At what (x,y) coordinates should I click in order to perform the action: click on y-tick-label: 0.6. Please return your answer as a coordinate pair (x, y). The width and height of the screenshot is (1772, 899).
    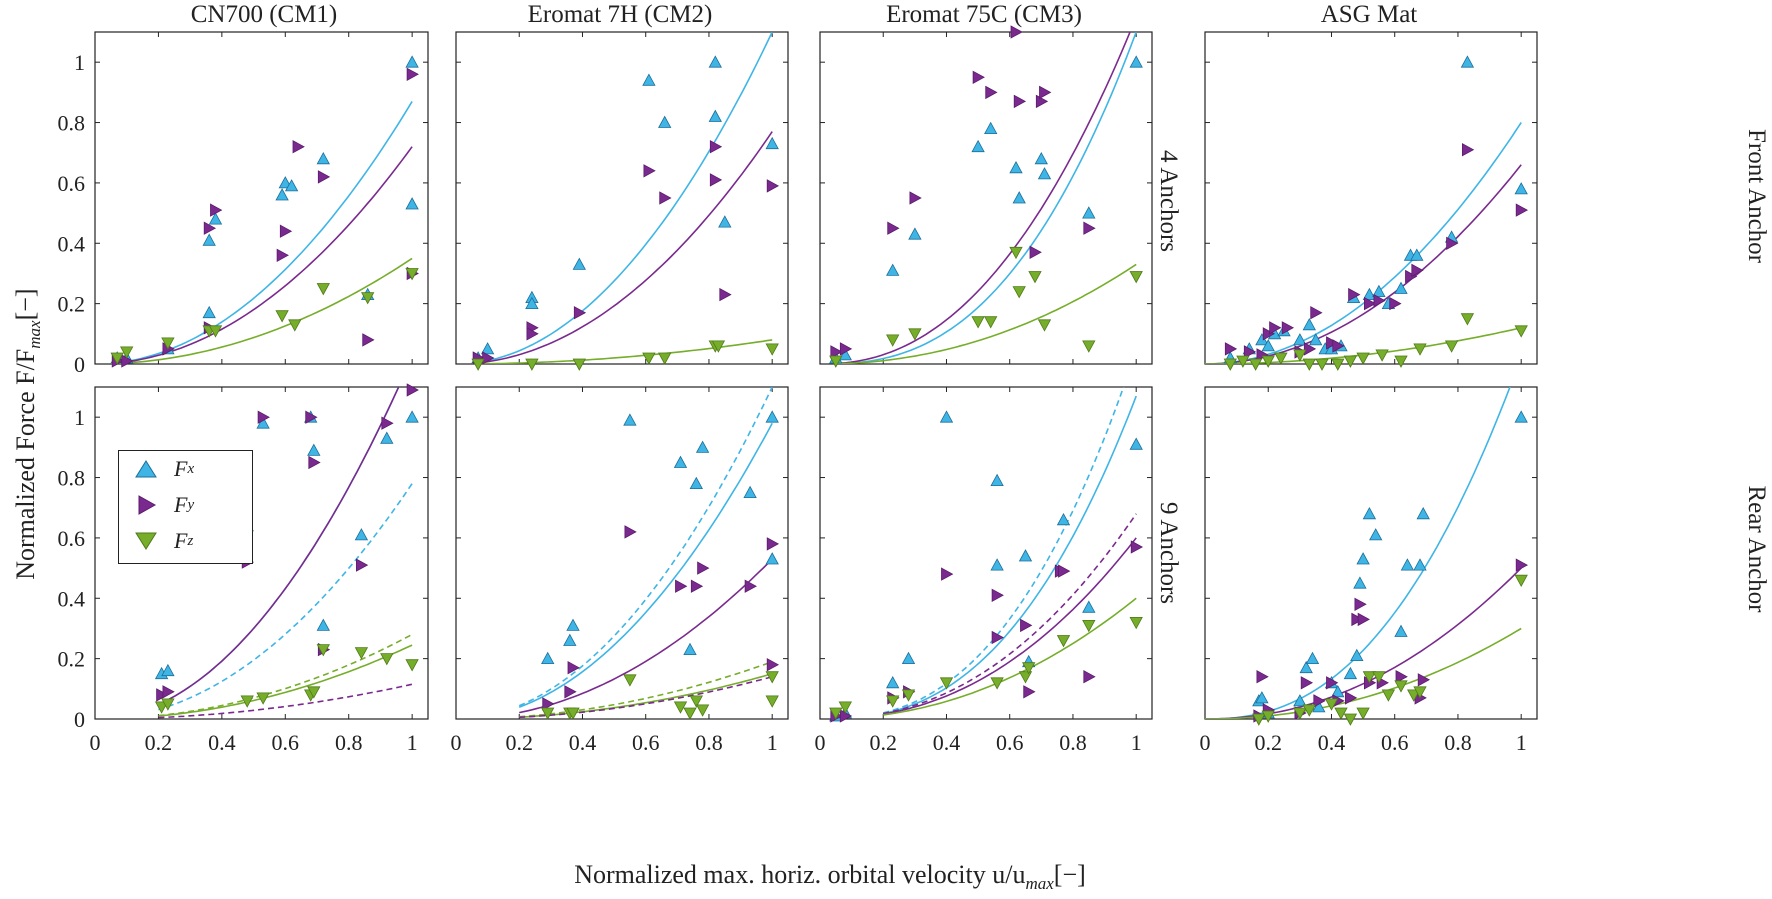
    Looking at the image, I should click on (72, 183).